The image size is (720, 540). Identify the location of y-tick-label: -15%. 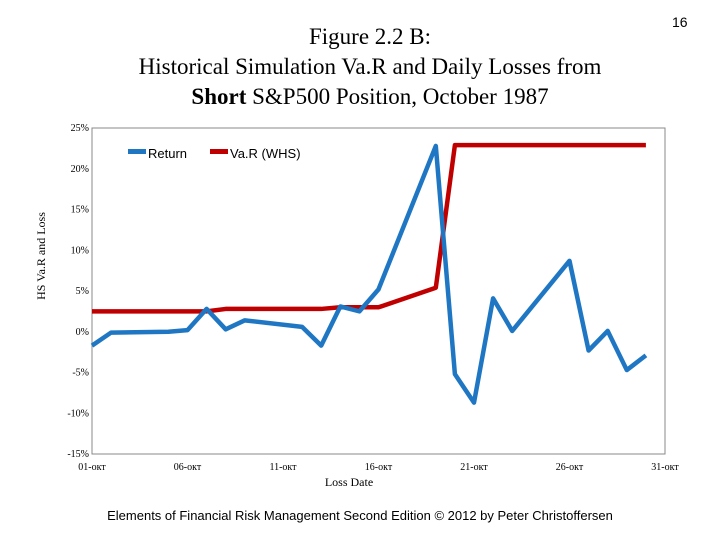
(78, 454).